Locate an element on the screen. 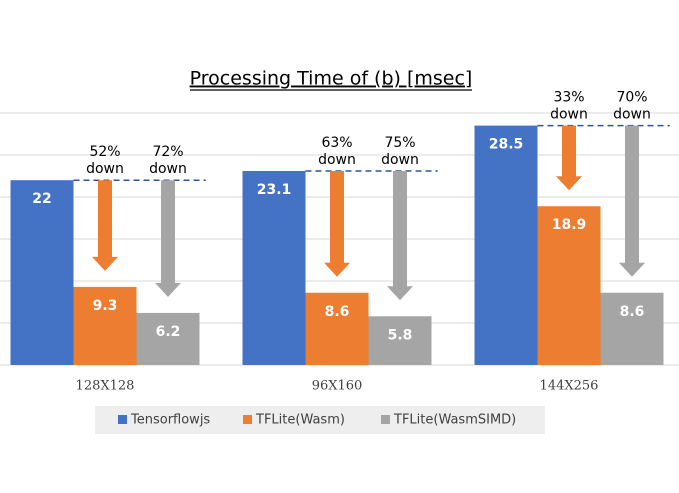  annotation: 63% is located at coordinates (336, 143).